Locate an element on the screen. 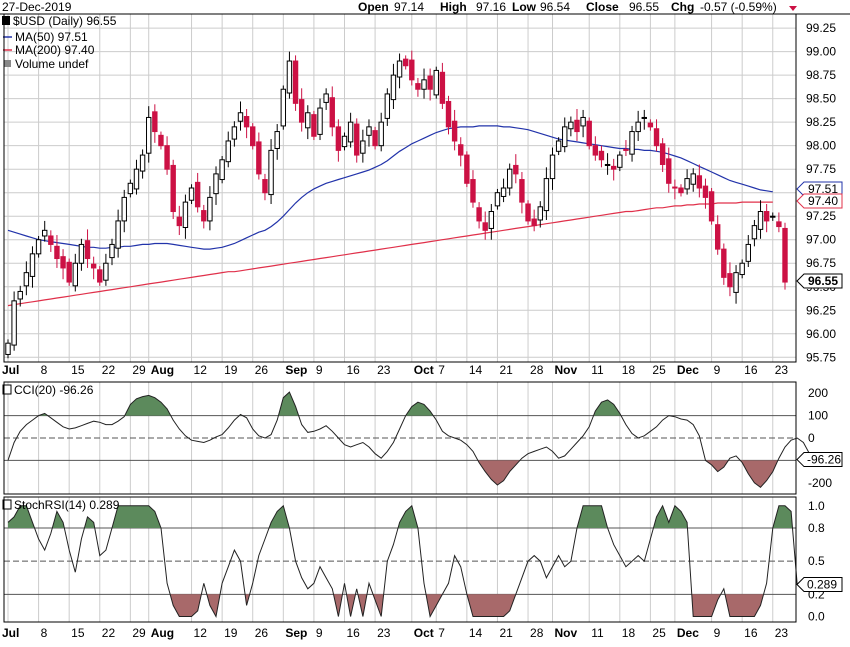 This screenshot has height=647, width=850. x-axis-label: 18 is located at coordinates (629, 370).